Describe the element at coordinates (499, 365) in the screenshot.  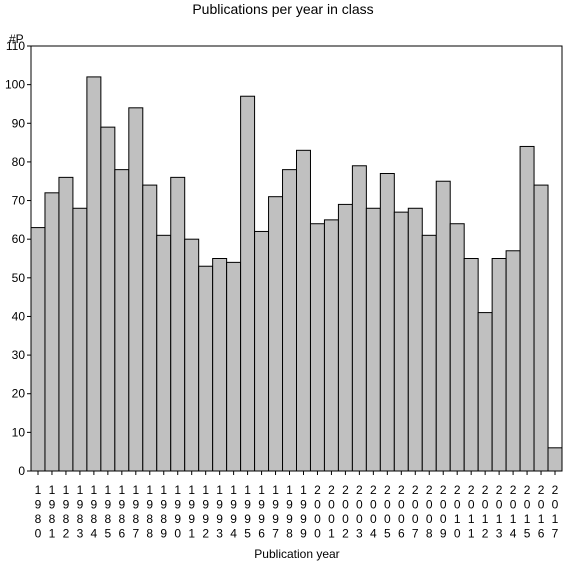
I see `bar-2013` at that location.